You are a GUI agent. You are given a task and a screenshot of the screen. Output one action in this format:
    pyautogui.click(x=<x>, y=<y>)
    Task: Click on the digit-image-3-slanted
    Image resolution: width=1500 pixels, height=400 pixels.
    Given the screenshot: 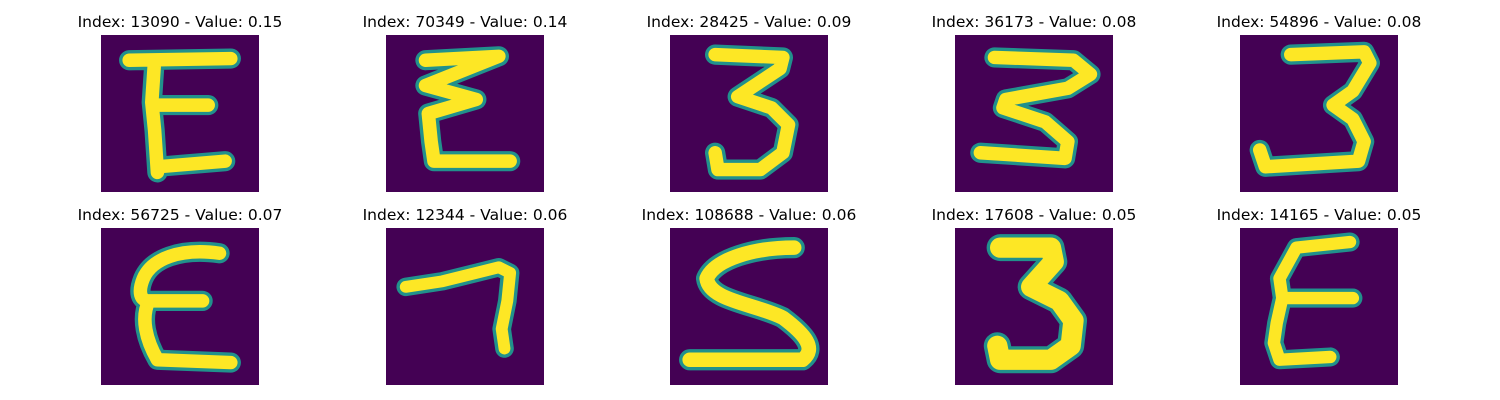 What is the action you would take?
    pyautogui.click(x=1034, y=113)
    